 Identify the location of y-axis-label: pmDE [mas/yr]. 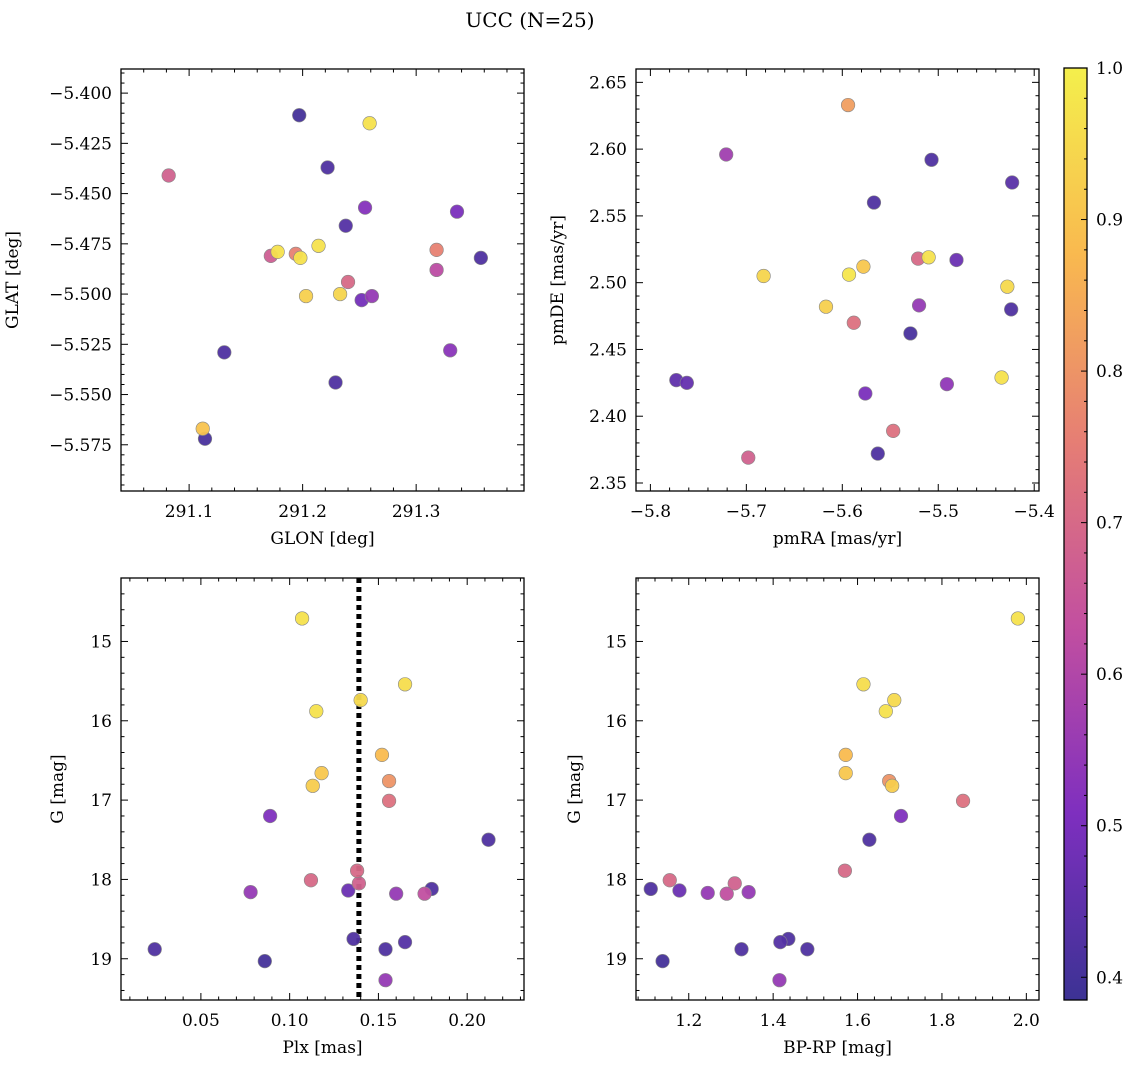
(558, 280).